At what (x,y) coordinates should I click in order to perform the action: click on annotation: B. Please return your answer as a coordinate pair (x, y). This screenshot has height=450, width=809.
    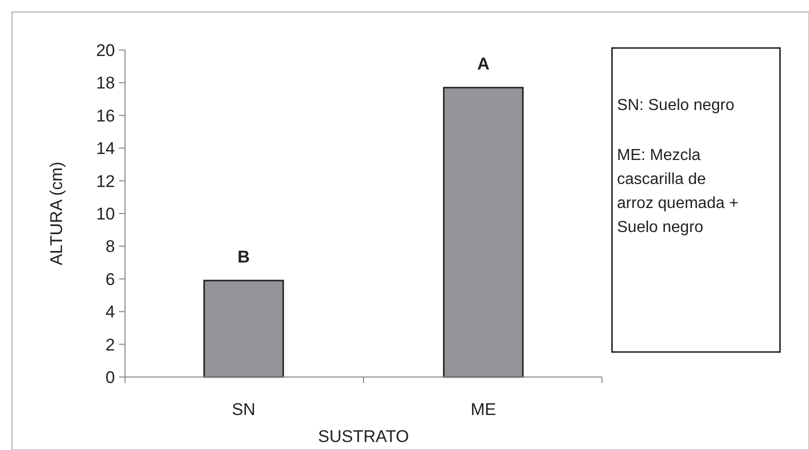
    Looking at the image, I should click on (244, 257).